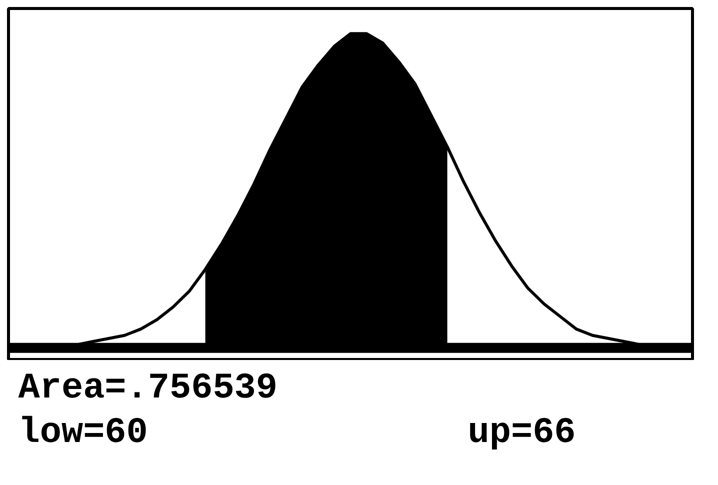 Image resolution: width=718 pixels, height=485 pixels. Describe the element at coordinates (83, 433) in the screenshot. I see `text: low=60` at that location.